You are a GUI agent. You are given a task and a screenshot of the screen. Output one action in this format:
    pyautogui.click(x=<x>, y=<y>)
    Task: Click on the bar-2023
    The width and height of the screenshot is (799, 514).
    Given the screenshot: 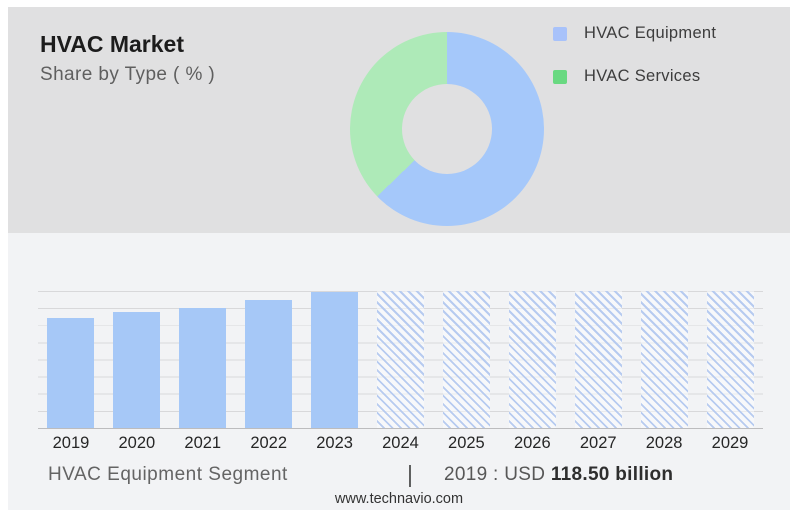 What is the action you would take?
    pyautogui.click(x=335, y=360)
    